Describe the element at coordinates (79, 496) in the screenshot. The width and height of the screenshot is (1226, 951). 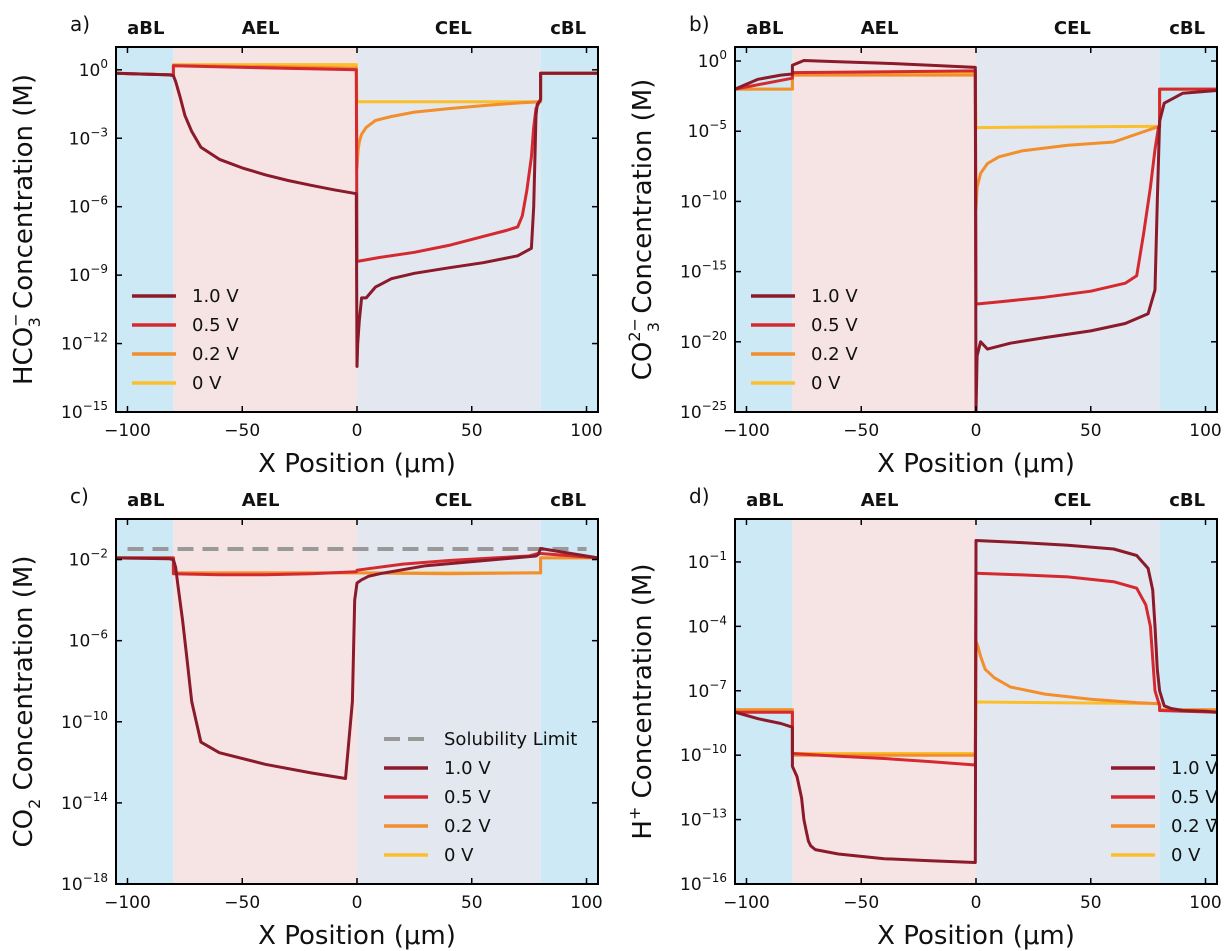
I see `panel-label: c)` at that location.